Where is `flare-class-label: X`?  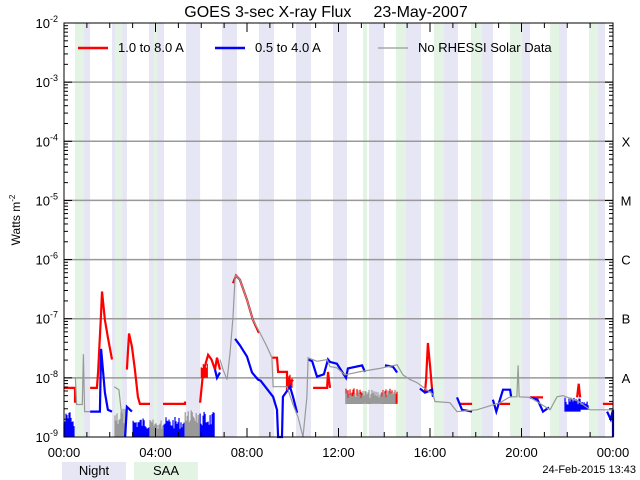 flare-class-label: X is located at coordinates (626, 141).